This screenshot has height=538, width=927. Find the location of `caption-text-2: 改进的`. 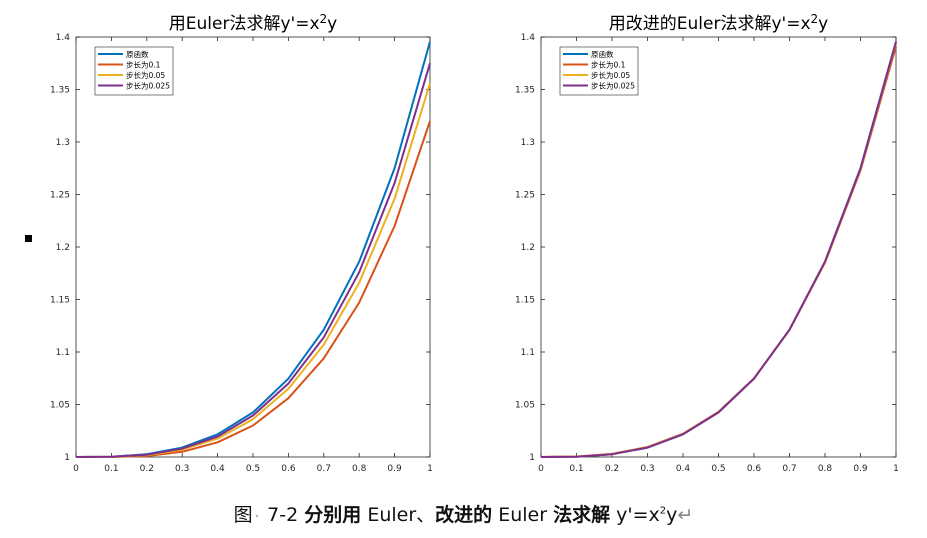

caption-text-2: 改进的 is located at coordinates (464, 515).